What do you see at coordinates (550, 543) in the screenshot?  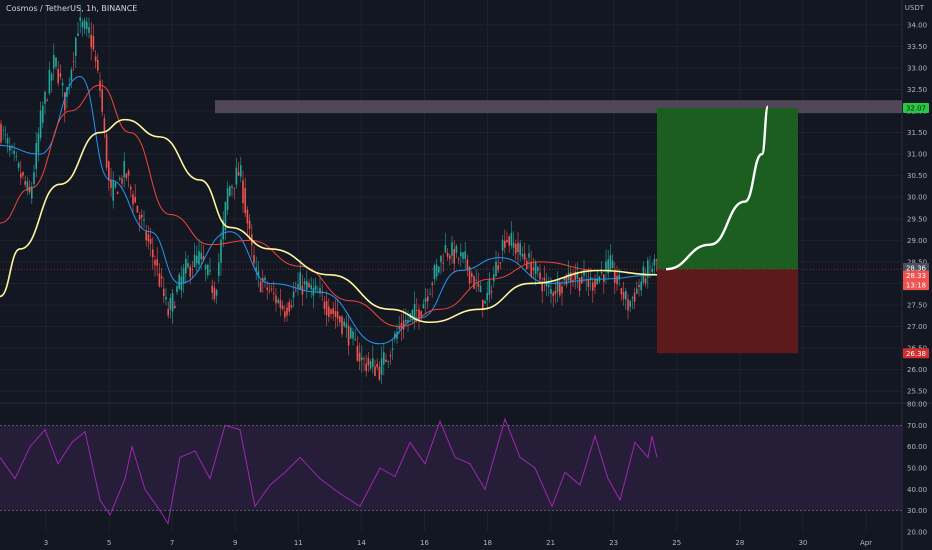 I see `x-tick-label: 21` at bounding box center [550, 543].